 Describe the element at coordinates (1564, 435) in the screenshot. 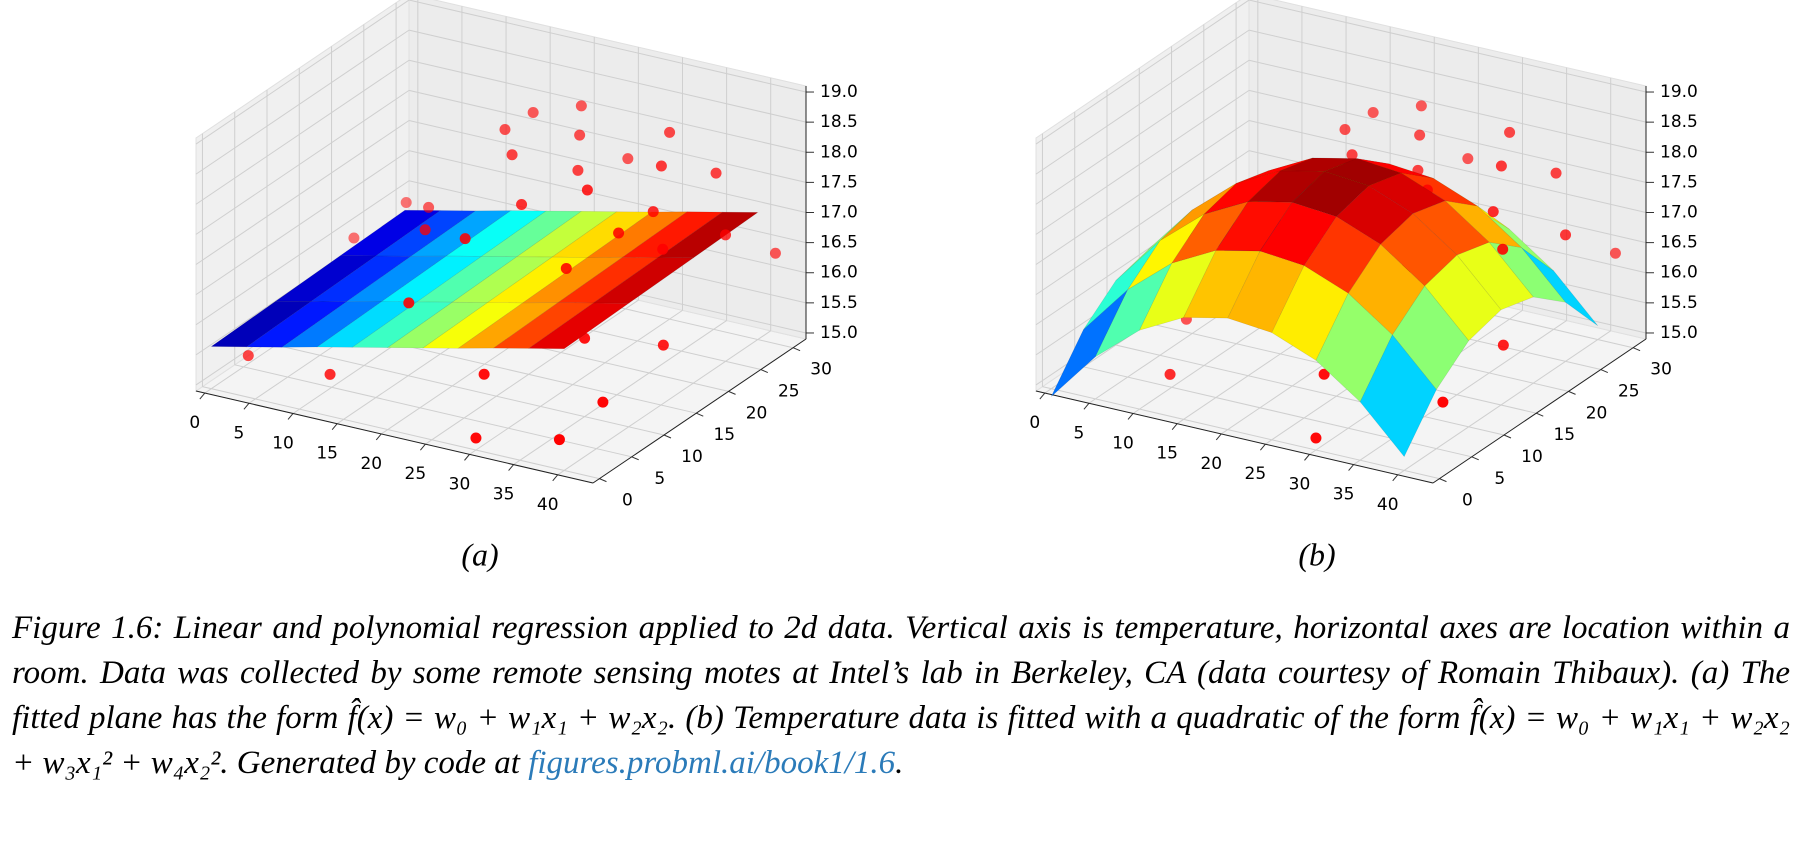

I see `y-tick-label: 15` at that location.